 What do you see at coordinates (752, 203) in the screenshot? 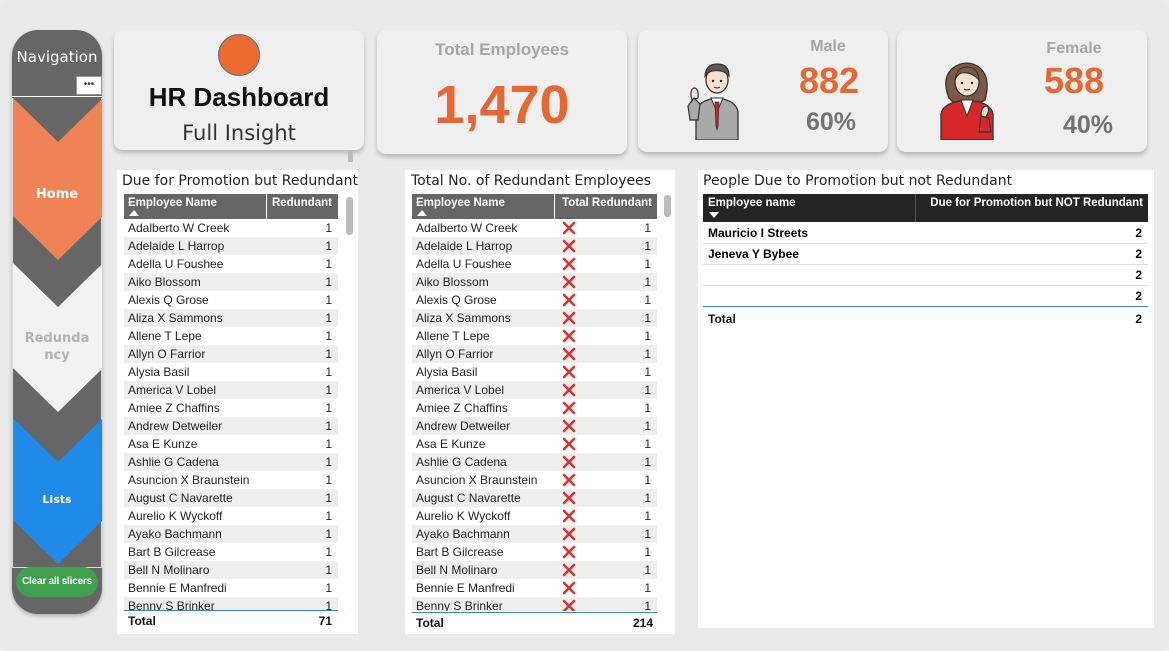
I see `table3-col-name: Employee name` at bounding box center [752, 203].